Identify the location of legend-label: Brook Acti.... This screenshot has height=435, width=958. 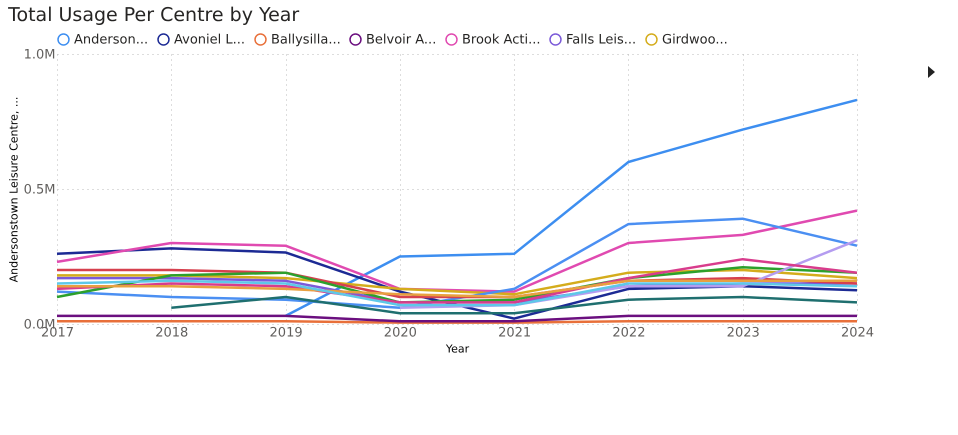
(501, 40).